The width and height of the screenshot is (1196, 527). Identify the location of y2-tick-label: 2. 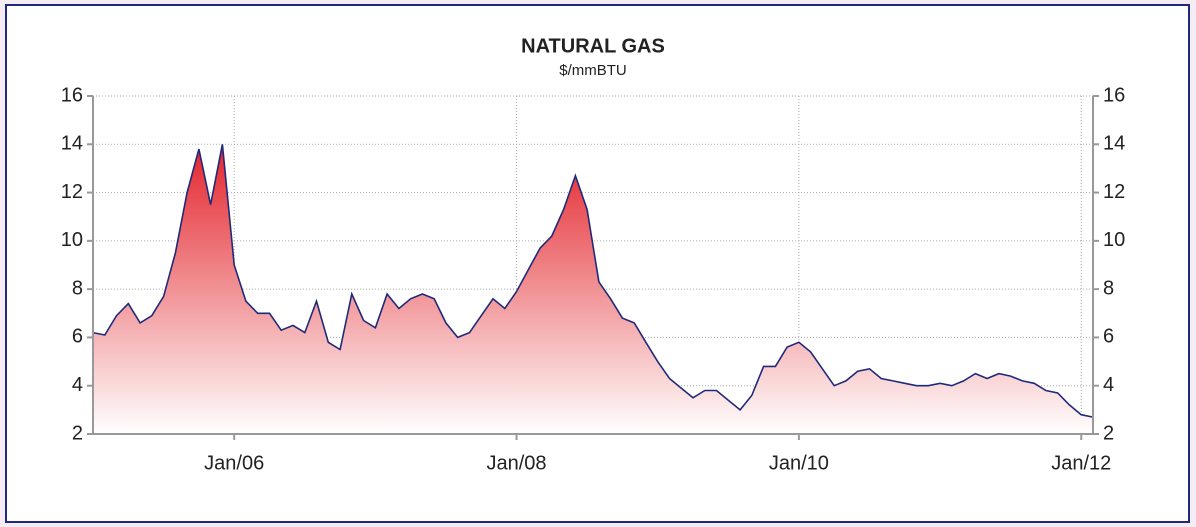
(1108, 433).